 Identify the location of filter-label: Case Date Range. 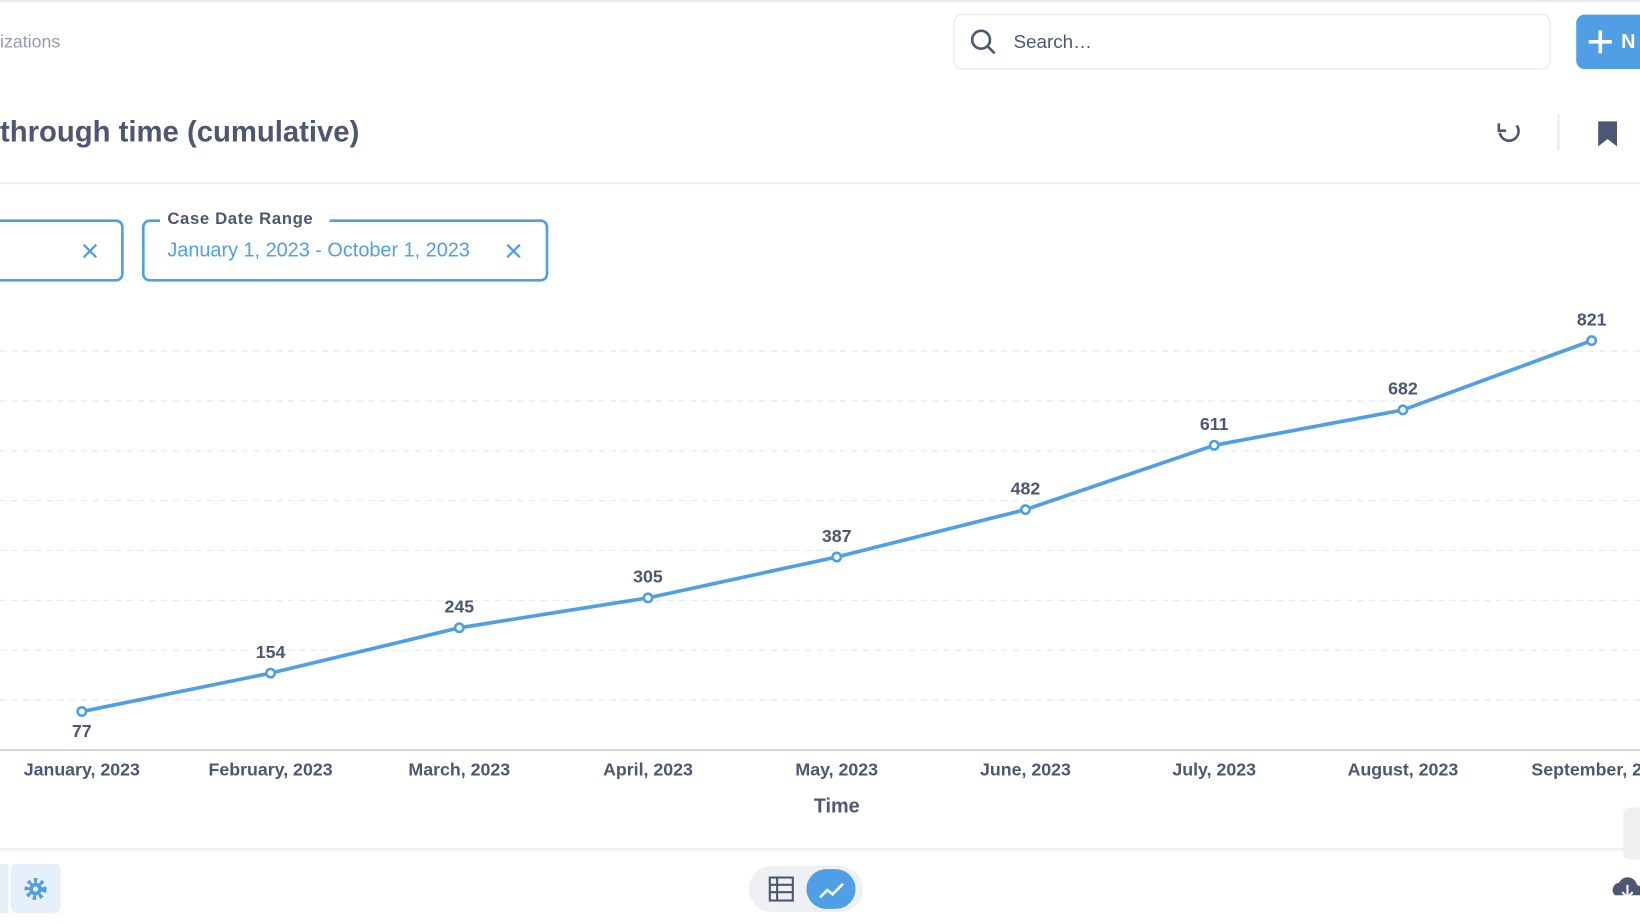
(240, 218).